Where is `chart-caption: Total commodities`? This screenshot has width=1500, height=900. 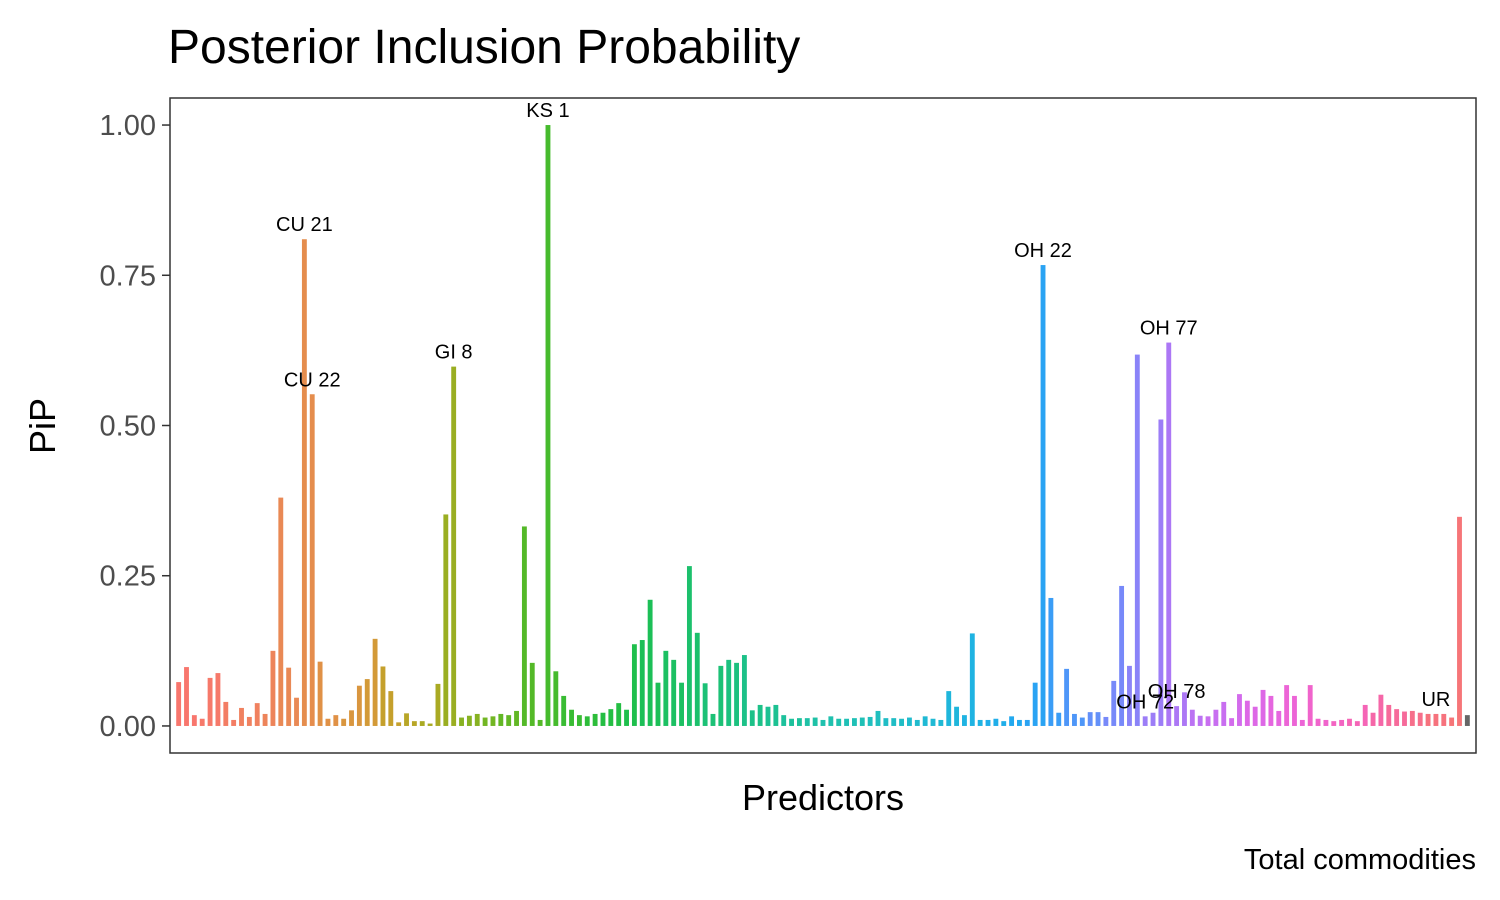
chart-caption: Total commodities is located at coordinates (1360, 860).